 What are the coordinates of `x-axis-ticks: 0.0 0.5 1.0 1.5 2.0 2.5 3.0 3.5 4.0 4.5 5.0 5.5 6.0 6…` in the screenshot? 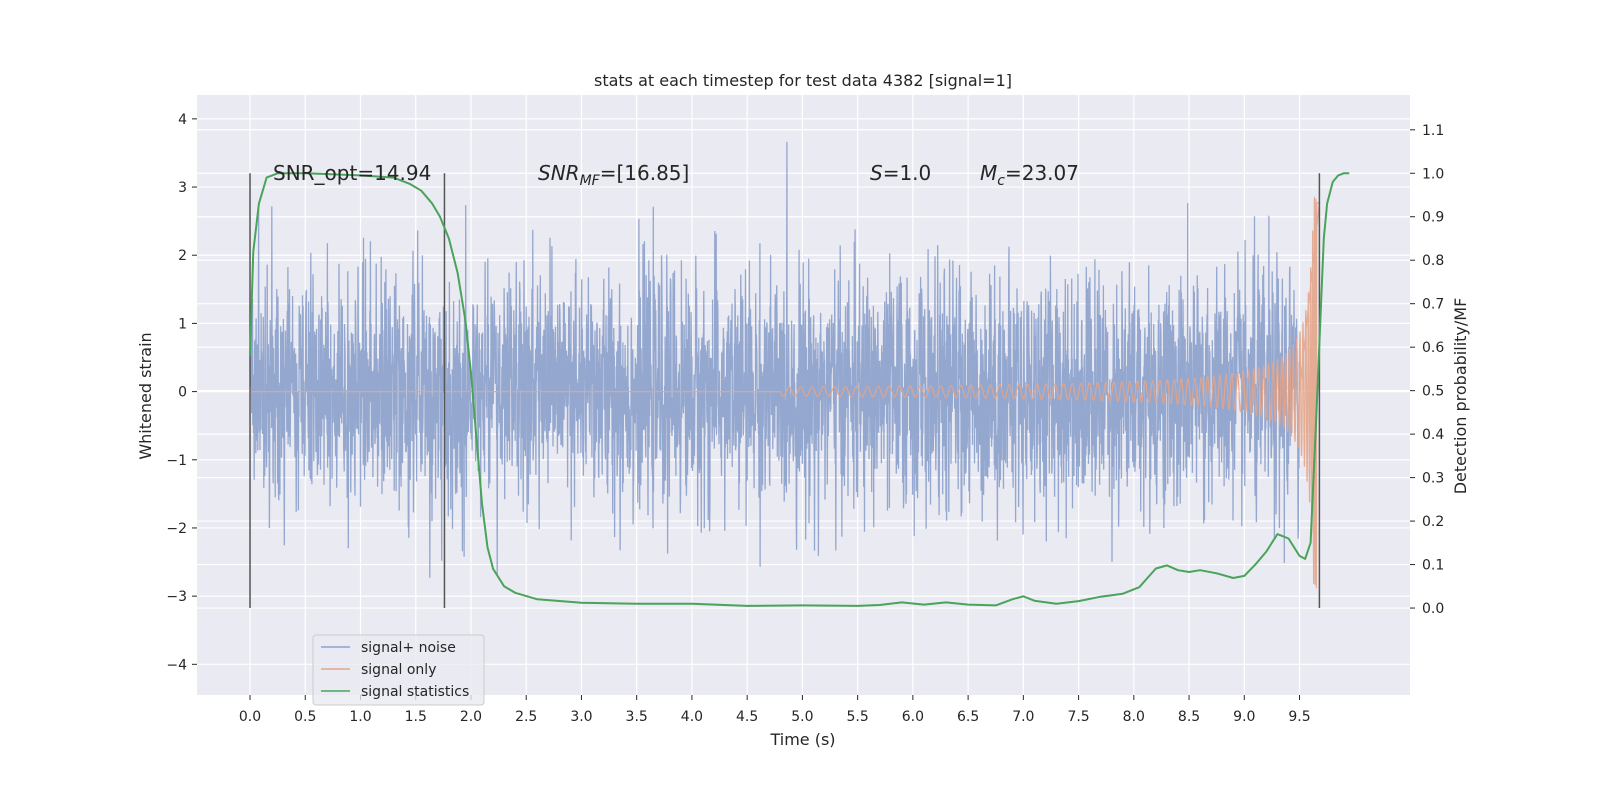 It's located at (775, 710).